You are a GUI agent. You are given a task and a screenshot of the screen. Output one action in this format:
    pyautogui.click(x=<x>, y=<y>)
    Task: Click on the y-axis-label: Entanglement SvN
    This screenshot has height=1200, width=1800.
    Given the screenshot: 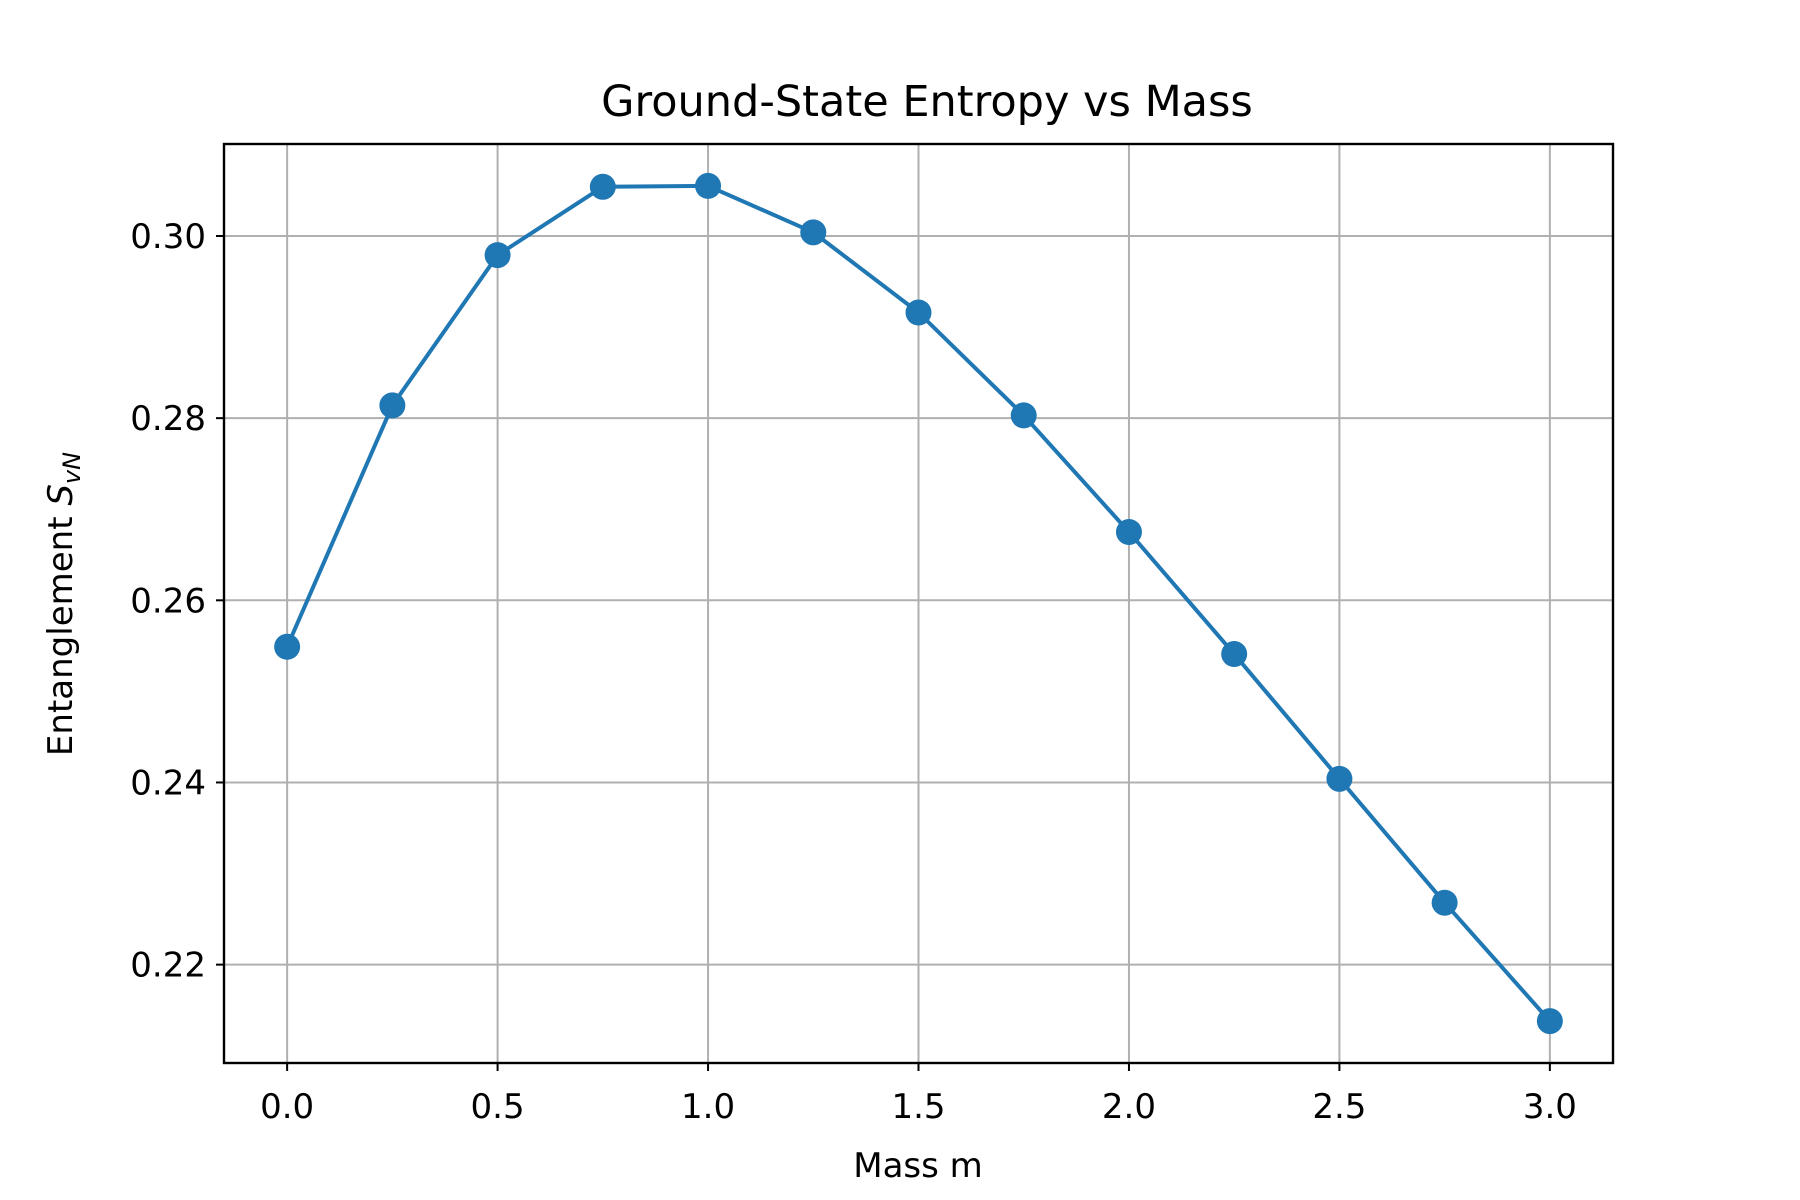 What is the action you would take?
    pyautogui.click(x=63, y=604)
    